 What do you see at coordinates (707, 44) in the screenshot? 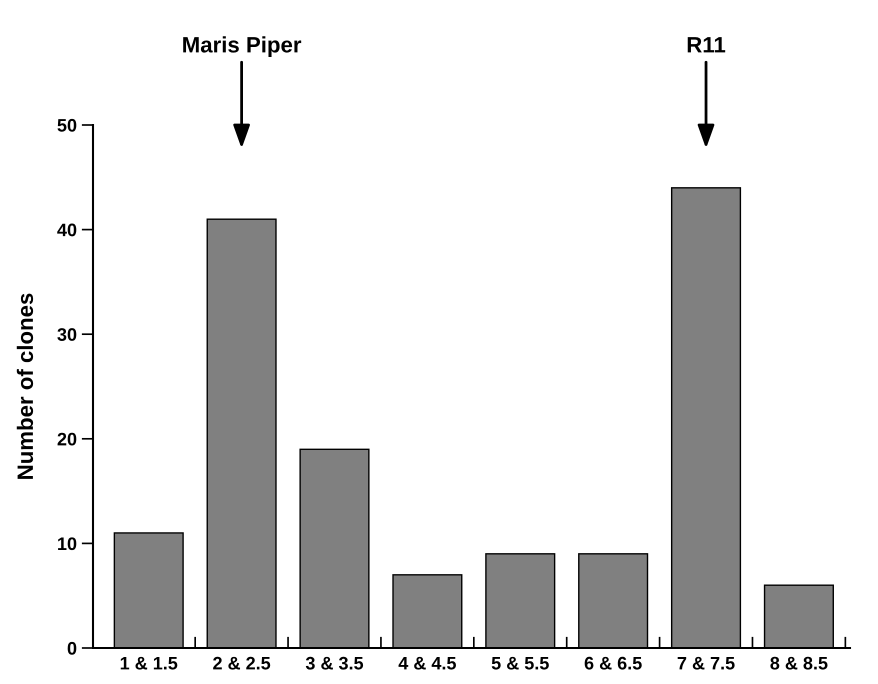
I see `text: R11` at bounding box center [707, 44].